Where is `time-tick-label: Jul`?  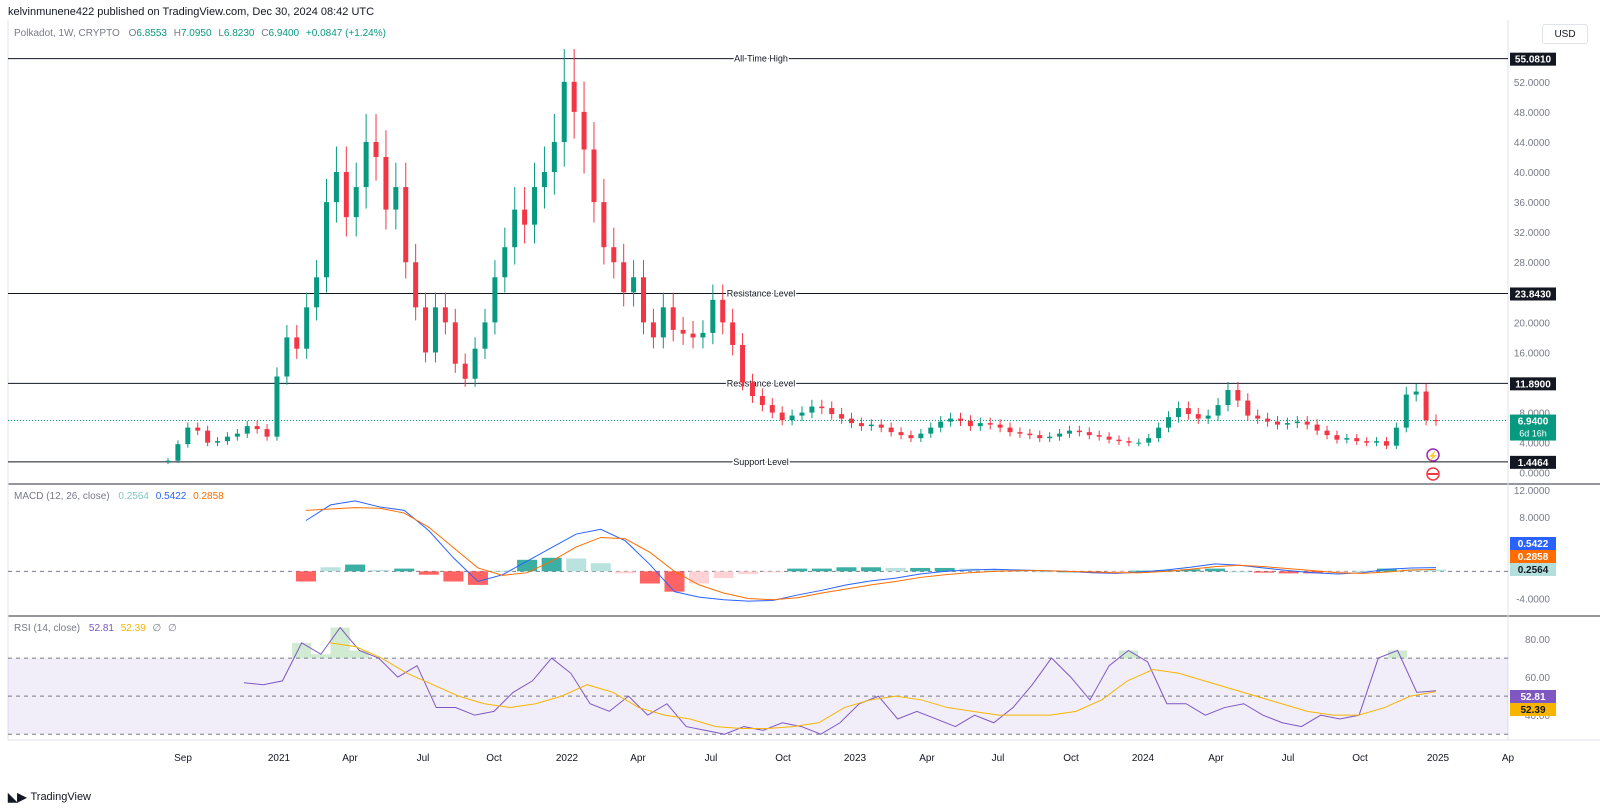 time-tick-label: Jul is located at coordinates (998, 758).